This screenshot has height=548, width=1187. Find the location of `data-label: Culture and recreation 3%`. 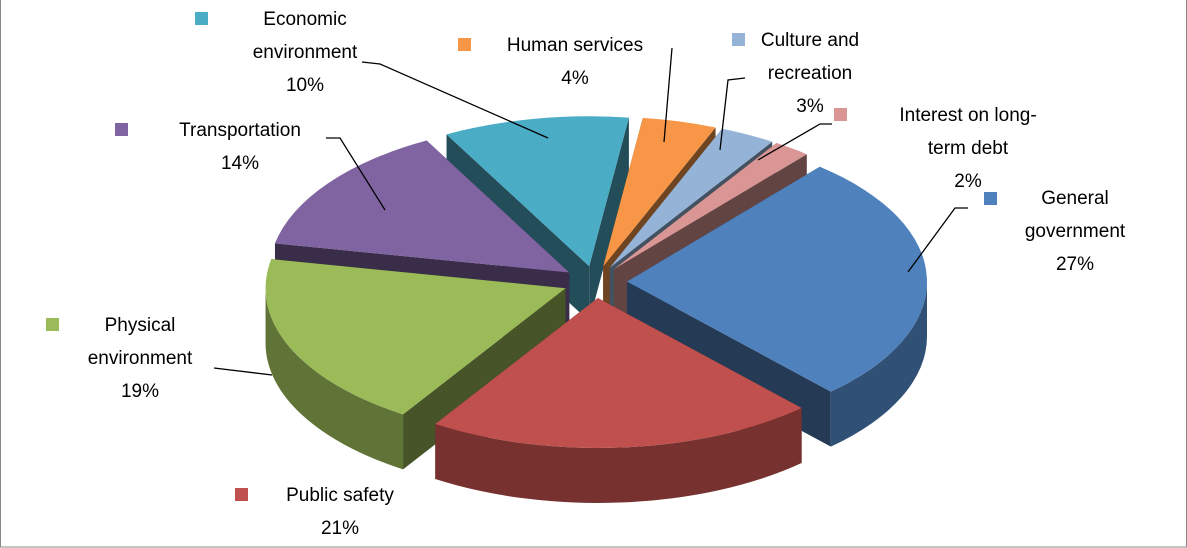

data-label: Culture and recreation 3% is located at coordinates (810, 73).